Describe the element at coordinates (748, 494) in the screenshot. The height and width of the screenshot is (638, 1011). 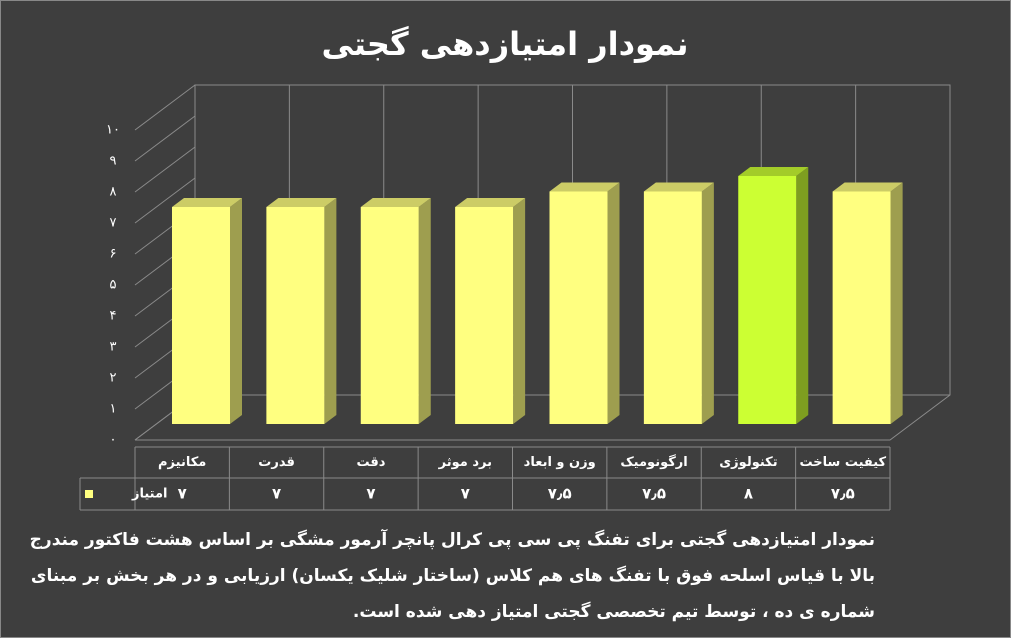
I see `value-label: ۸` at that location.